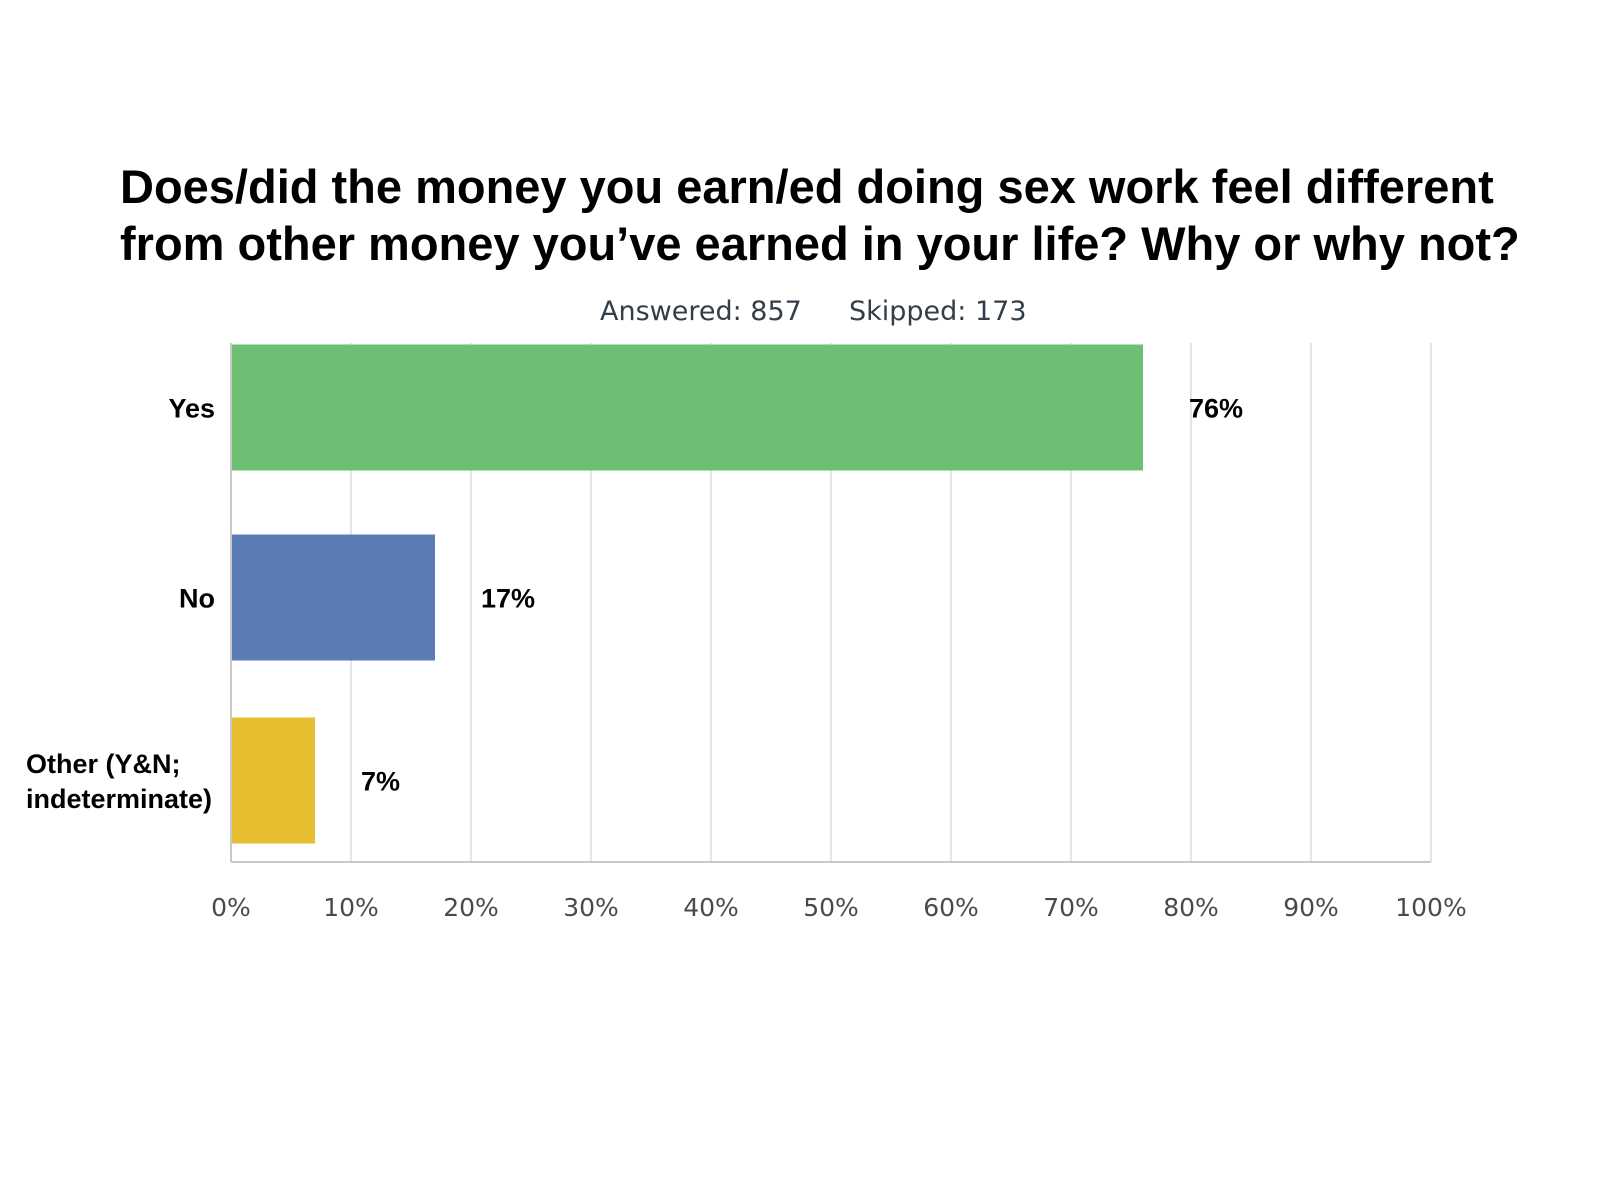 The width and height of the screenshot is (1600, 1200). Describe the element at coordinates (591, 907) in the screenshot. I see `x-tick-label: 30%` at that location.